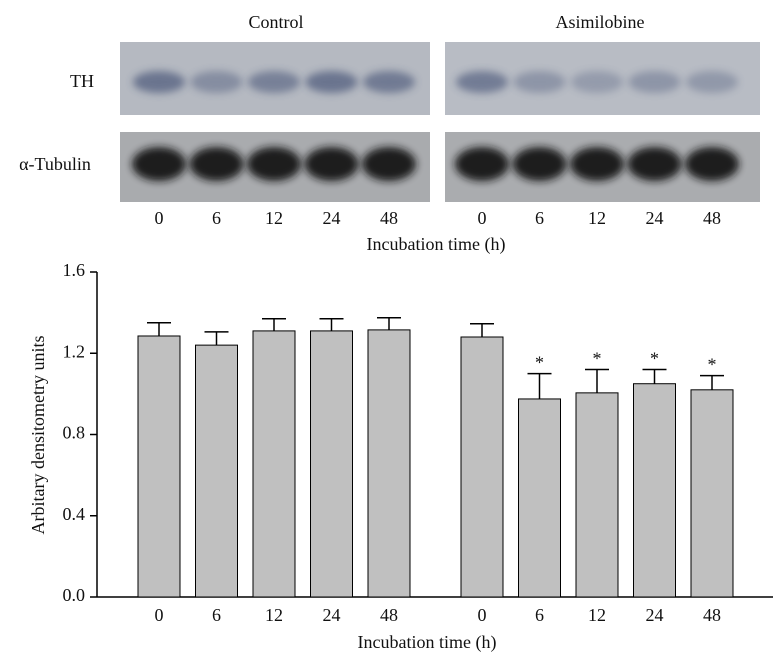 Image resolution: width=773 pixels, height=654 pixels. Describe the element at coordinates (74, 270) in the screenshot. I see `y-tick-label: 1.6` at that location.